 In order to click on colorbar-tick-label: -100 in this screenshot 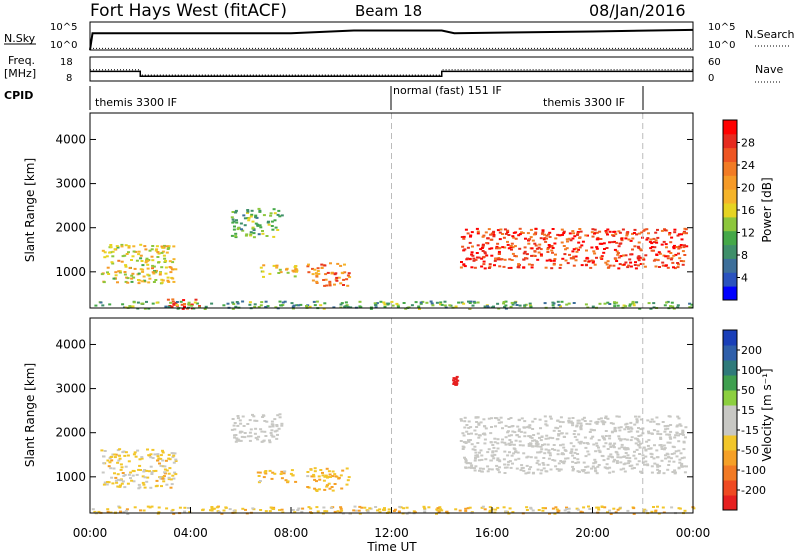, I will do `click(753, 470)`.